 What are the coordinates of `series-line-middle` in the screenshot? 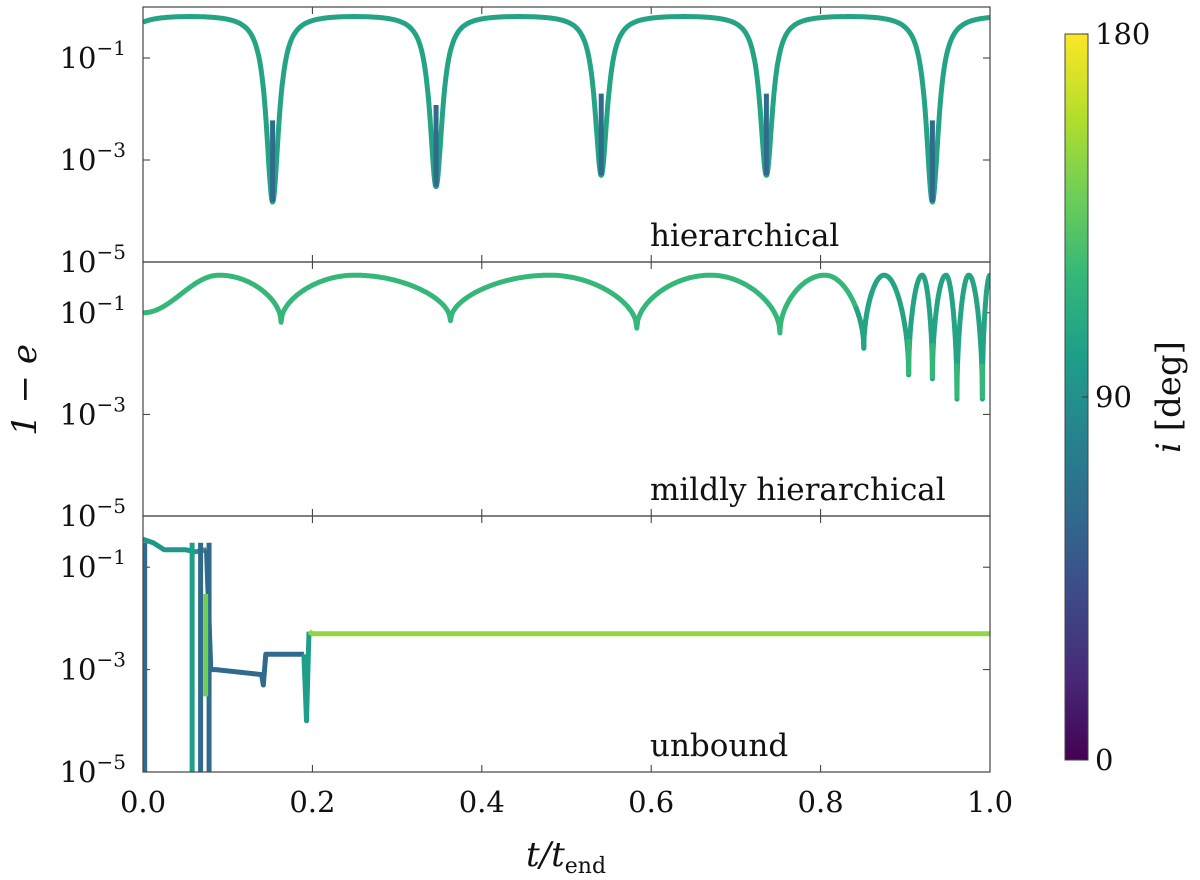 It's located at (254, 618).